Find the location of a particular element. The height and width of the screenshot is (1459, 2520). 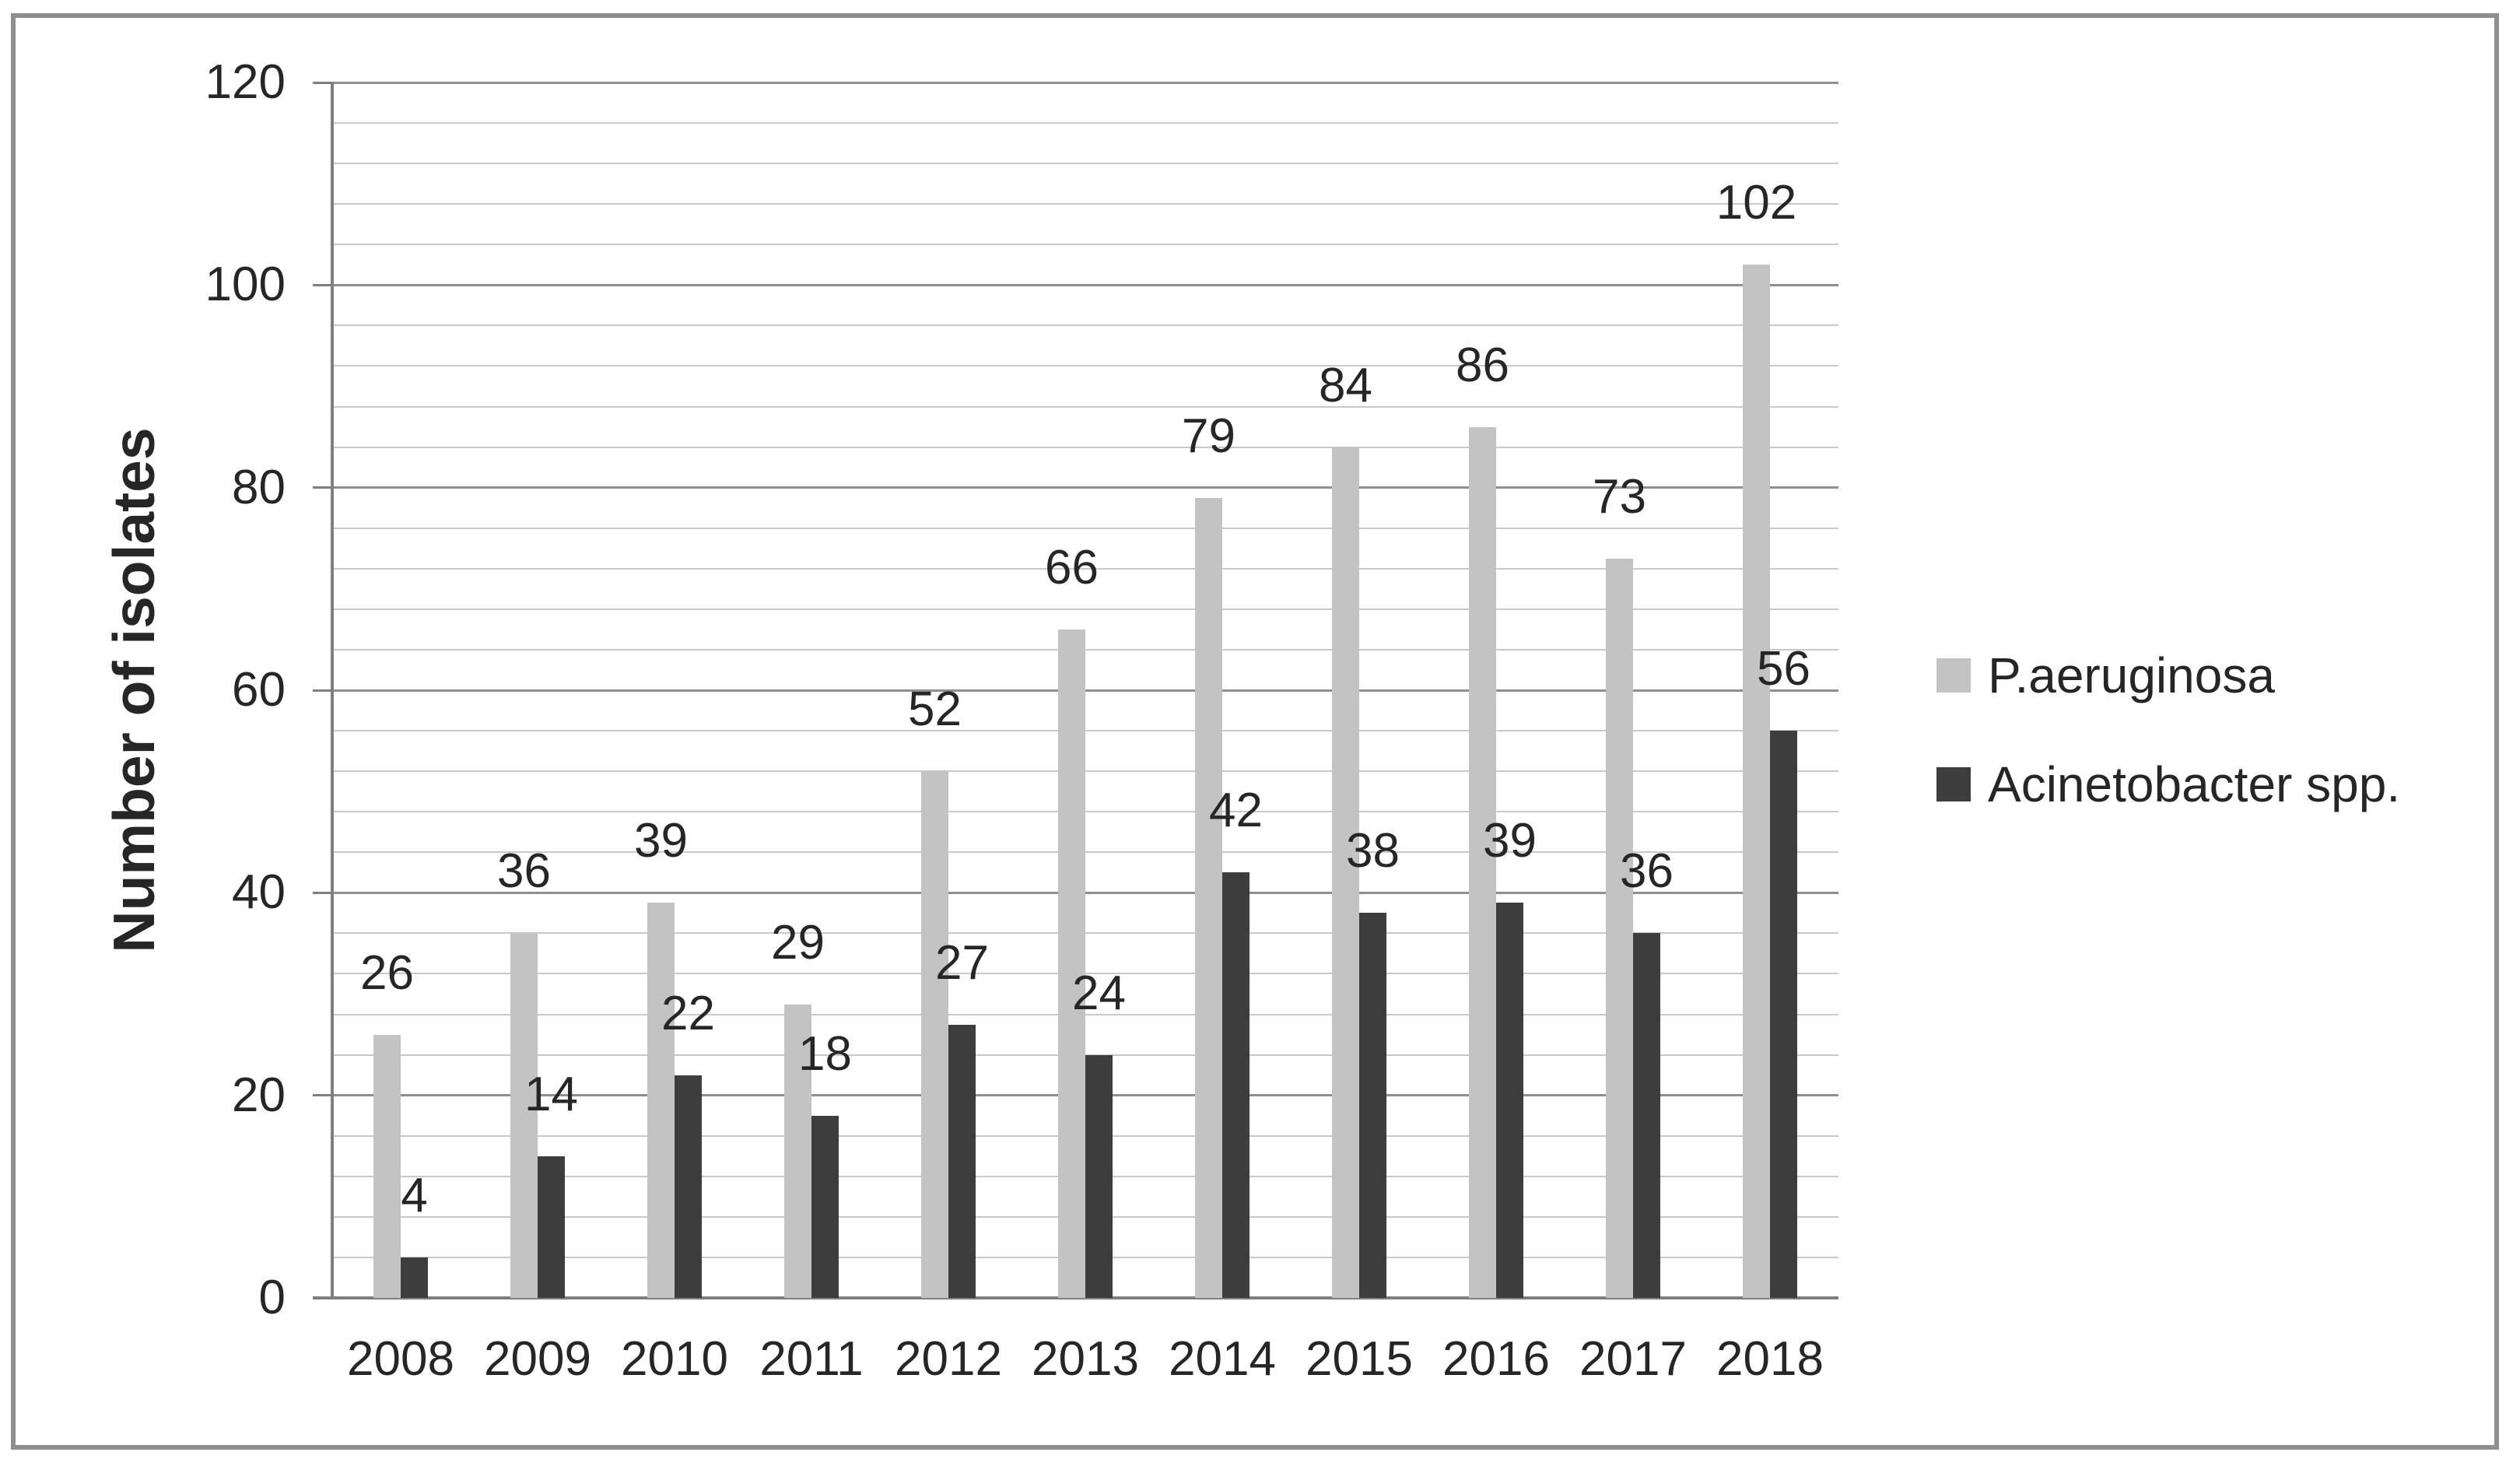

x-tick-label-2009: 2009 is located at coordinates (537, 1359).